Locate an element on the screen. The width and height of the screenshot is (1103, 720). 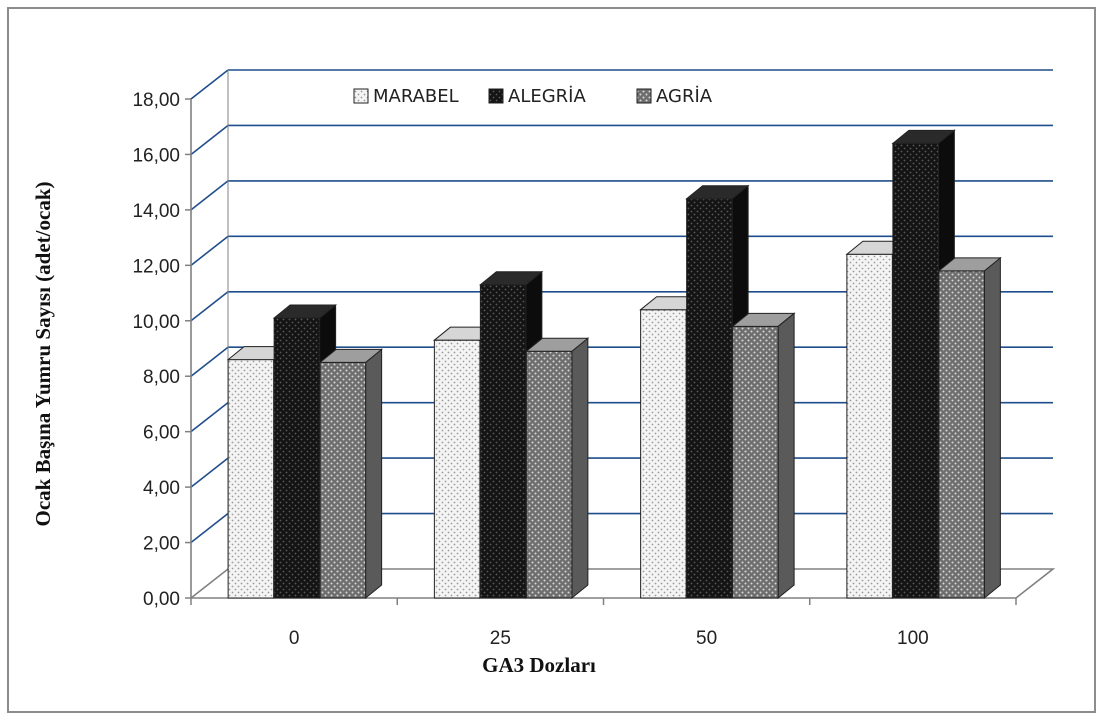
x-tick-label: 100 is located at coordinates (913, 638).